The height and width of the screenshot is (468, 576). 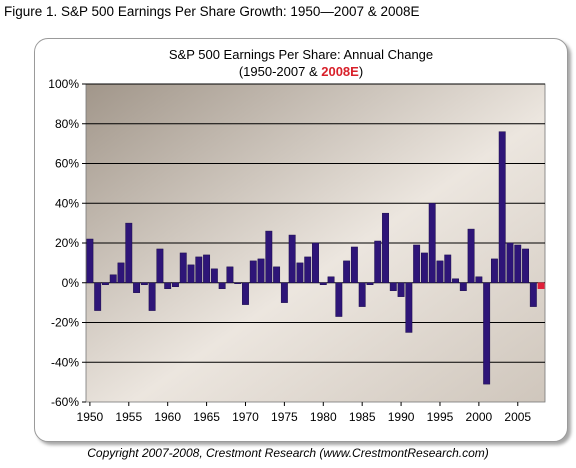 I want to click on bar-estimate-2008, so click(x=541, y=285).